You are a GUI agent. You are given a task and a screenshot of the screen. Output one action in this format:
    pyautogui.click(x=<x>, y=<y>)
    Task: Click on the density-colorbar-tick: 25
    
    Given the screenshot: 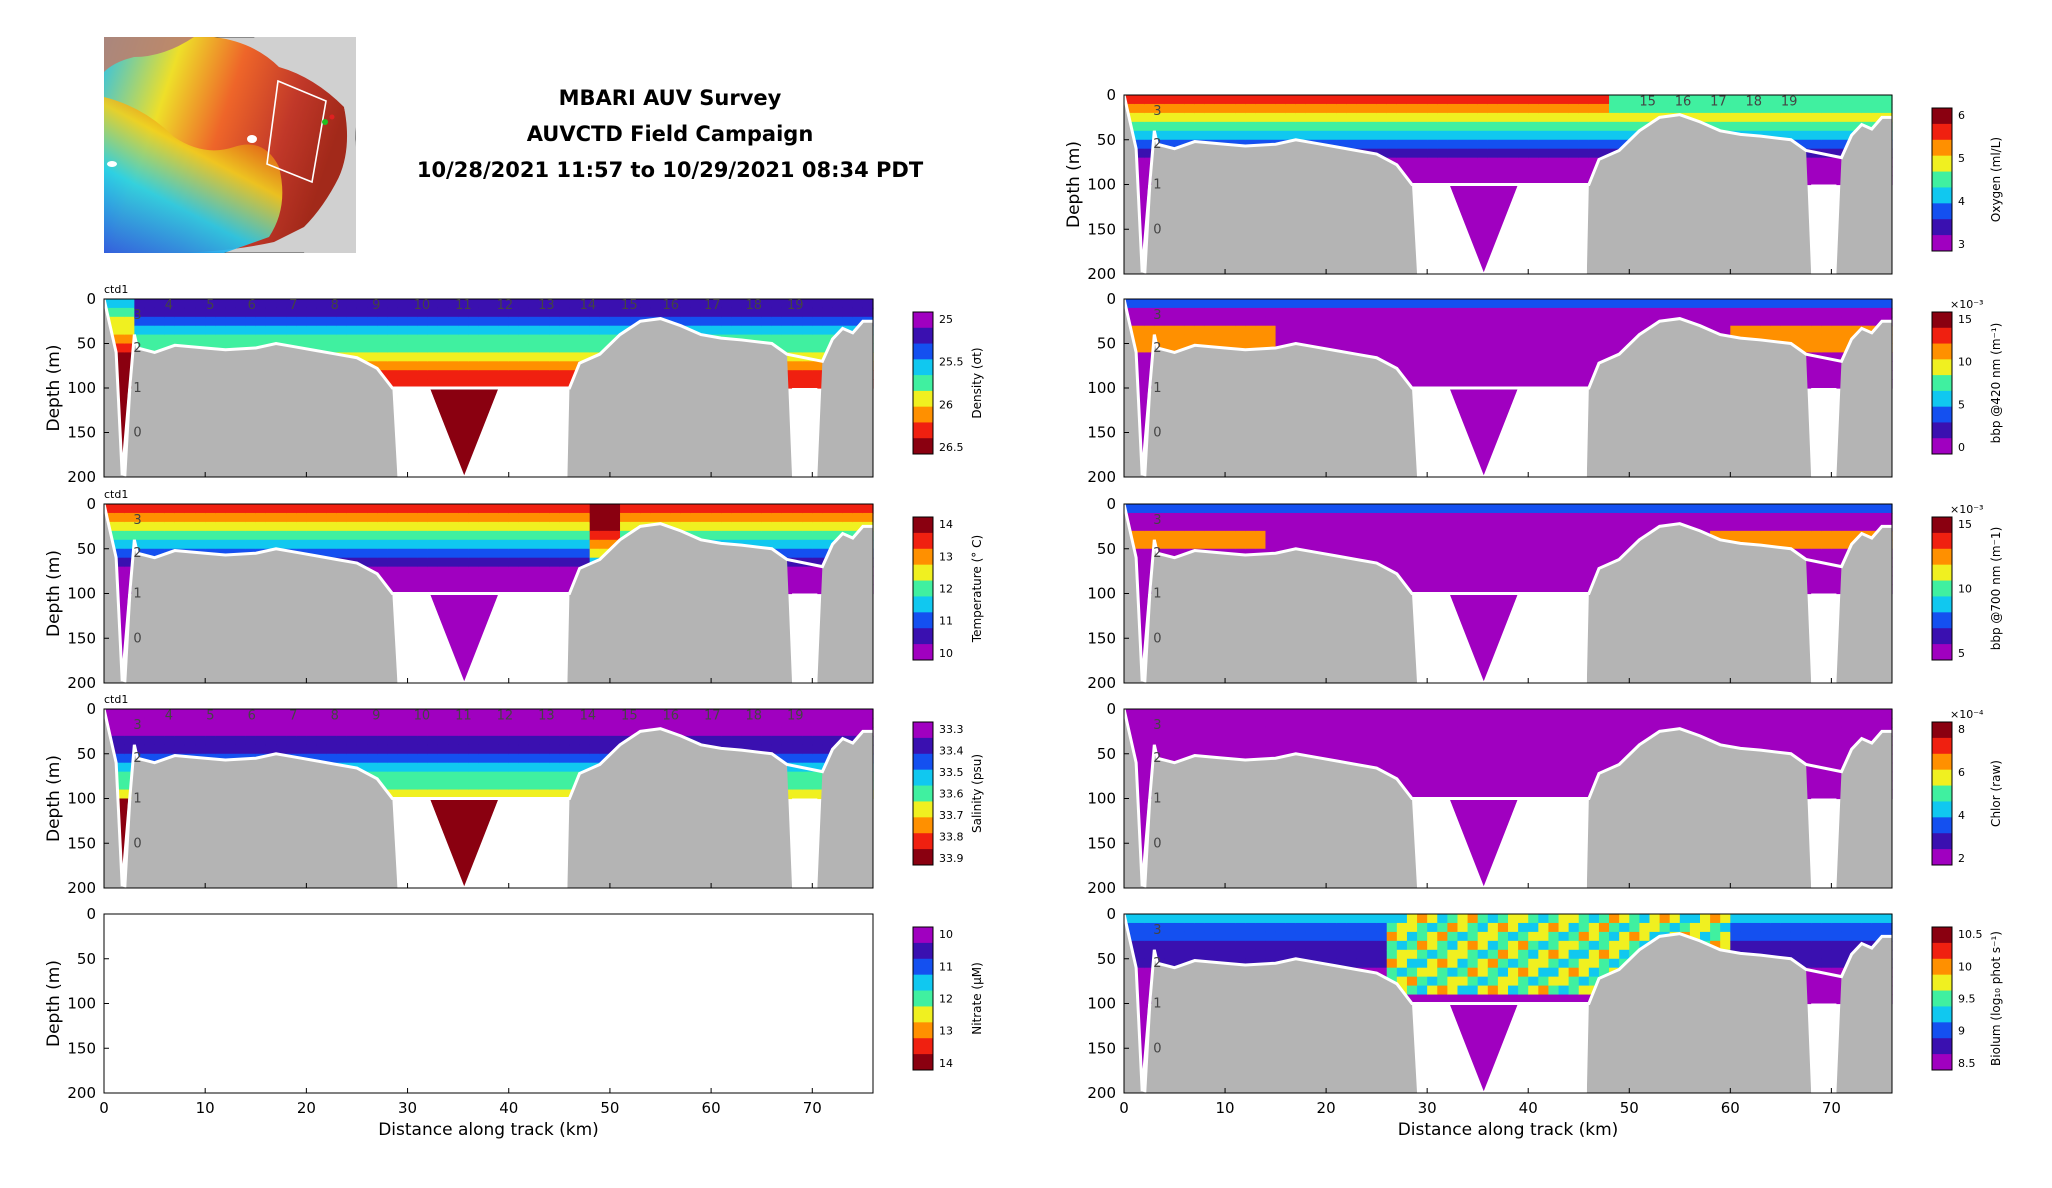 What is the action you would take?
    pyautogui.click(x=946, y=319)
    